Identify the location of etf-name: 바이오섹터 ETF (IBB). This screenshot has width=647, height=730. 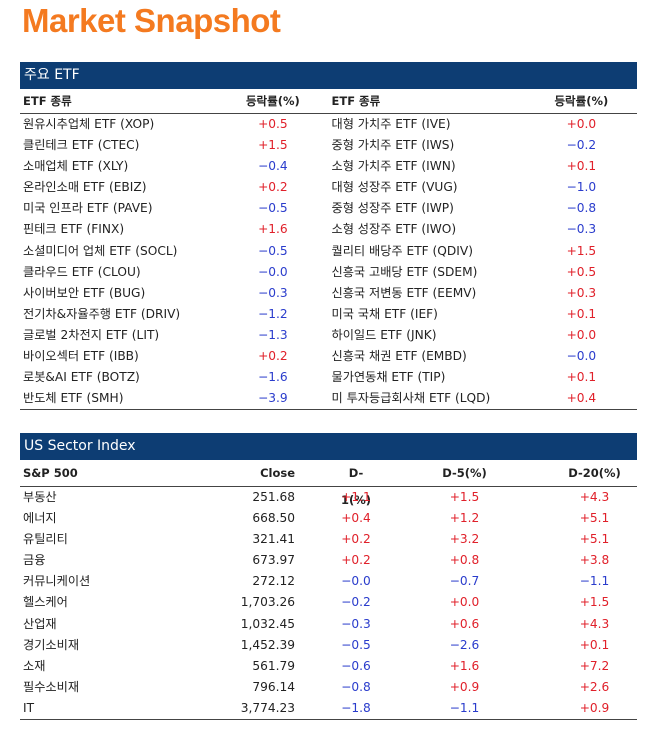
(81, 356).